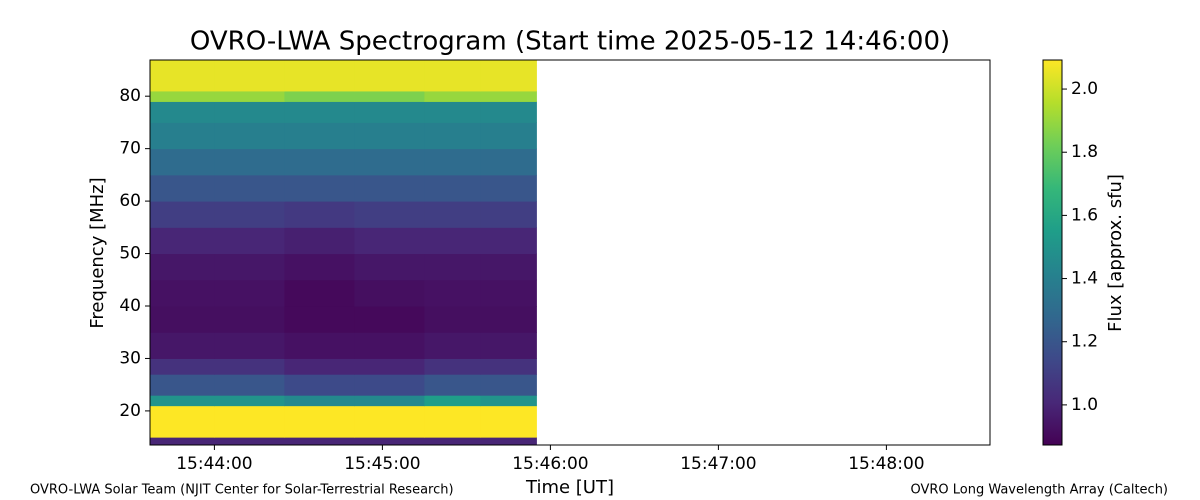 This screenshot has width=1200, height=500. I want to click on colorbar, so click(1052, 252).